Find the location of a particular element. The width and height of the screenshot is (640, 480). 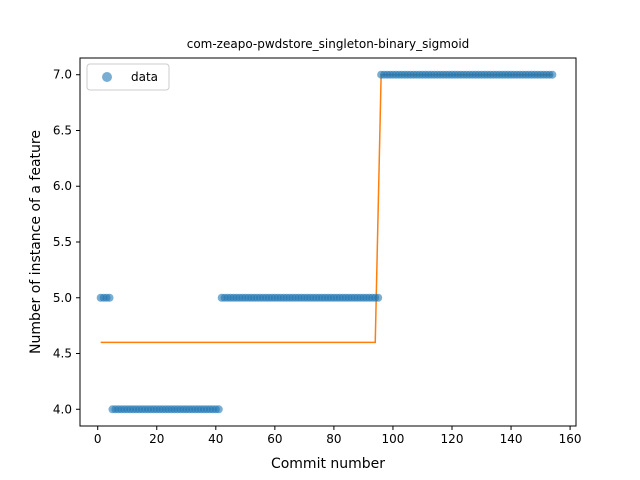

y-axis-label: Number of instance of a feature is located at coordinates (36, 242).